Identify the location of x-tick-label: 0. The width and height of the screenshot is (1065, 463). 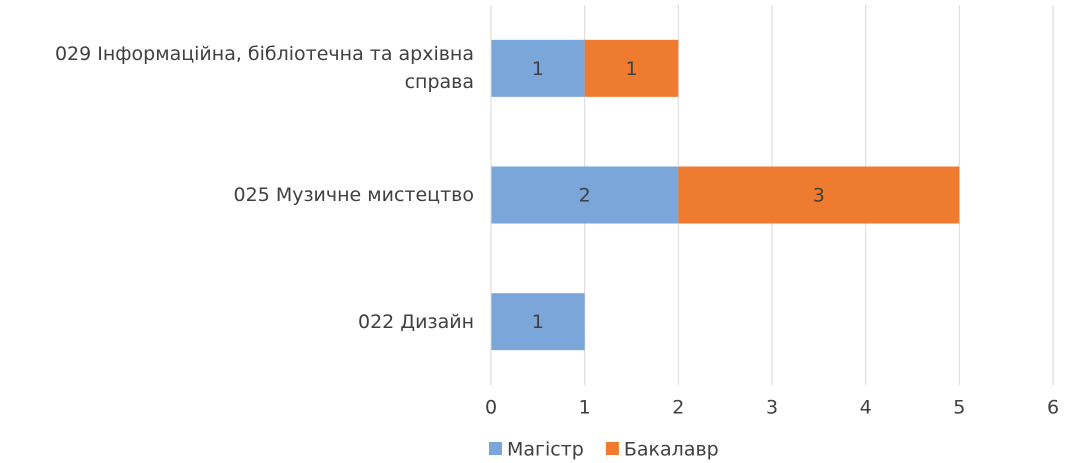
(491, 408).